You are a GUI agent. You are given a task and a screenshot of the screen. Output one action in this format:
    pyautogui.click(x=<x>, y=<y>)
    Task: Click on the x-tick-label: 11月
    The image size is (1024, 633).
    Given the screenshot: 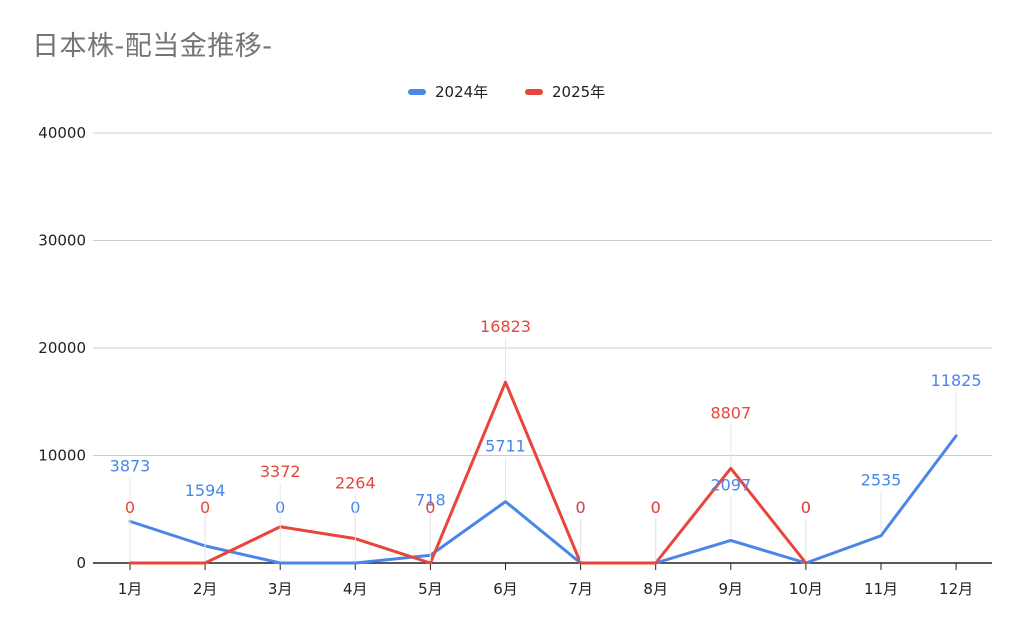 What is the action you would take?
    pyautogui.click(x=881, y=589)
    